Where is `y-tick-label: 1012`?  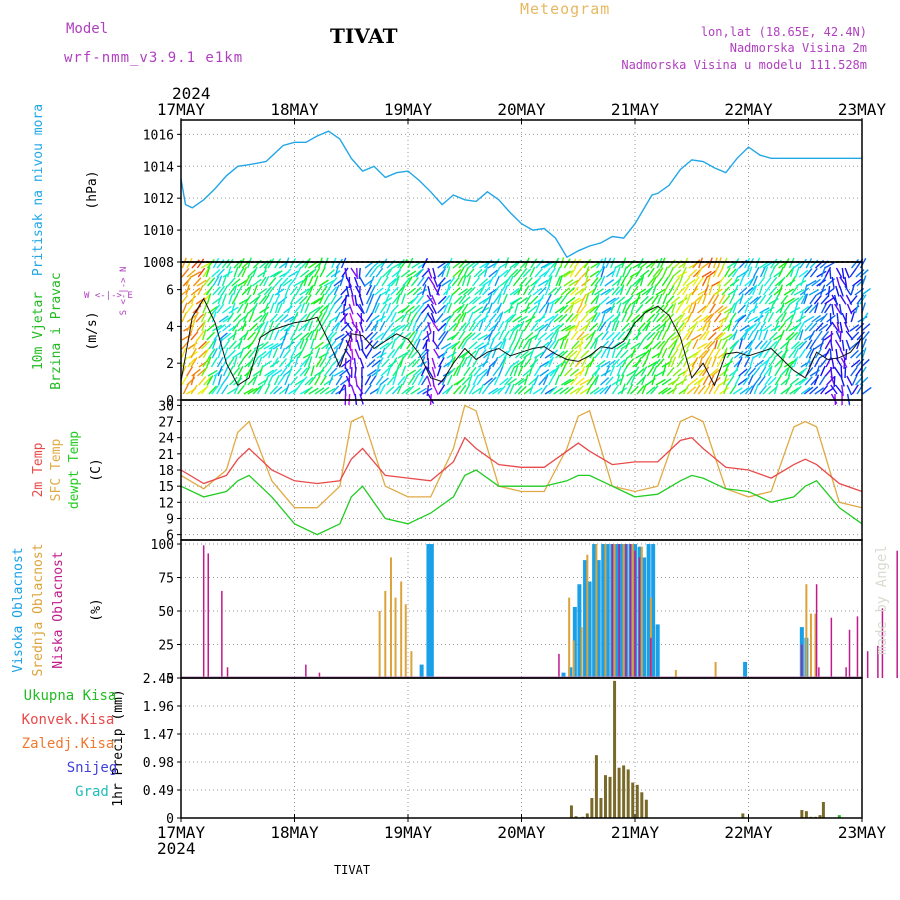 y-tick-label: 1012 is located at coordinates (158, 199).